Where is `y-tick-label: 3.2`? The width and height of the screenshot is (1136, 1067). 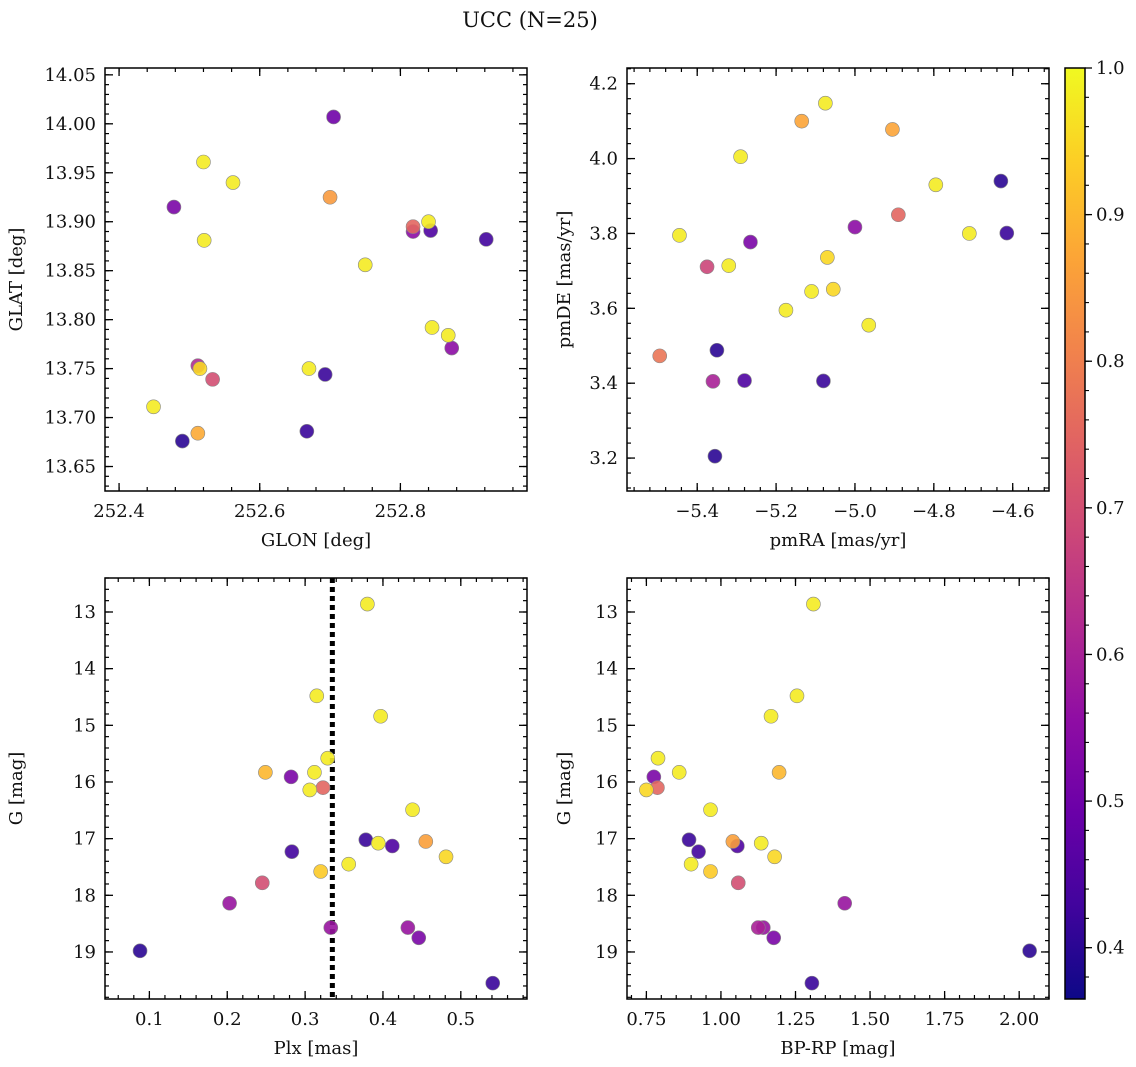 y-tick-label: 3.2 is located at coordinates (603, 458).